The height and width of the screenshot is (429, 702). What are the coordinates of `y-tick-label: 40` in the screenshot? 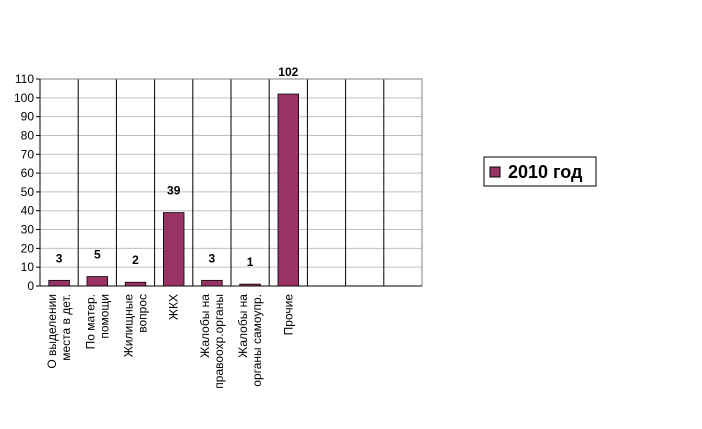 It's located at (28, 211).